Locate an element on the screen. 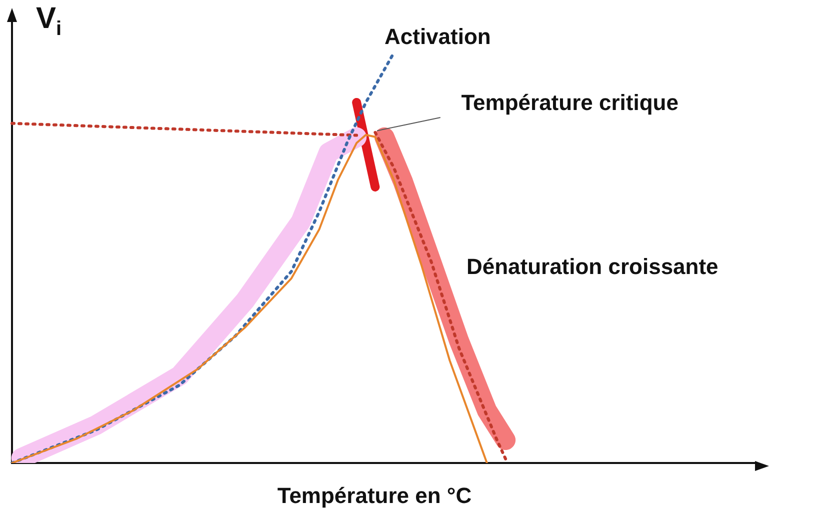  annotation: Température critique is located at coordinates (569, 103).